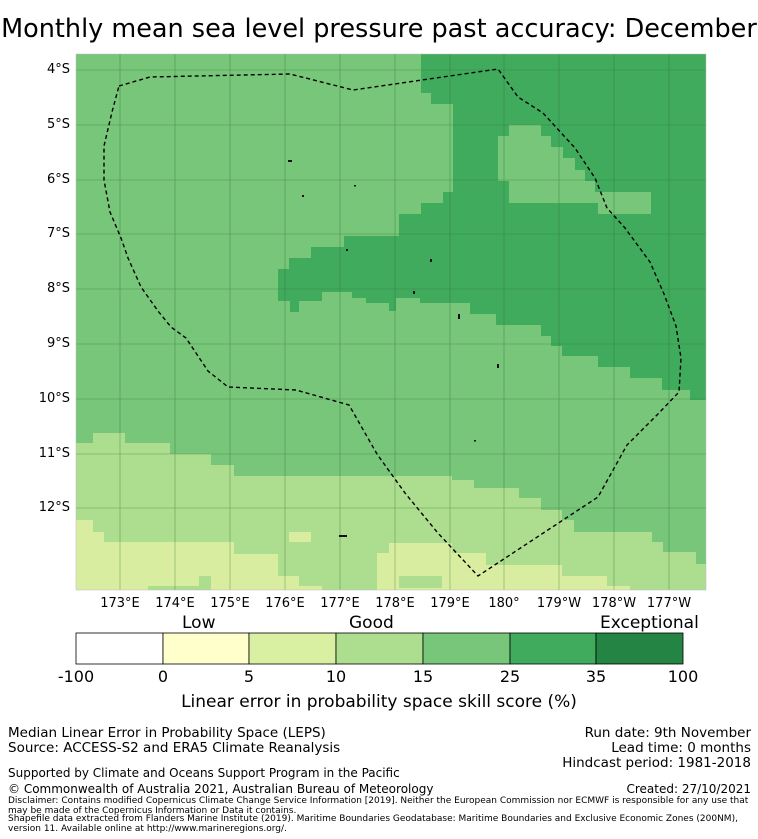 The image size is (758, 839). Describe the element at coordinates (393, 348) in the screenshot. I see `islands` at that location.